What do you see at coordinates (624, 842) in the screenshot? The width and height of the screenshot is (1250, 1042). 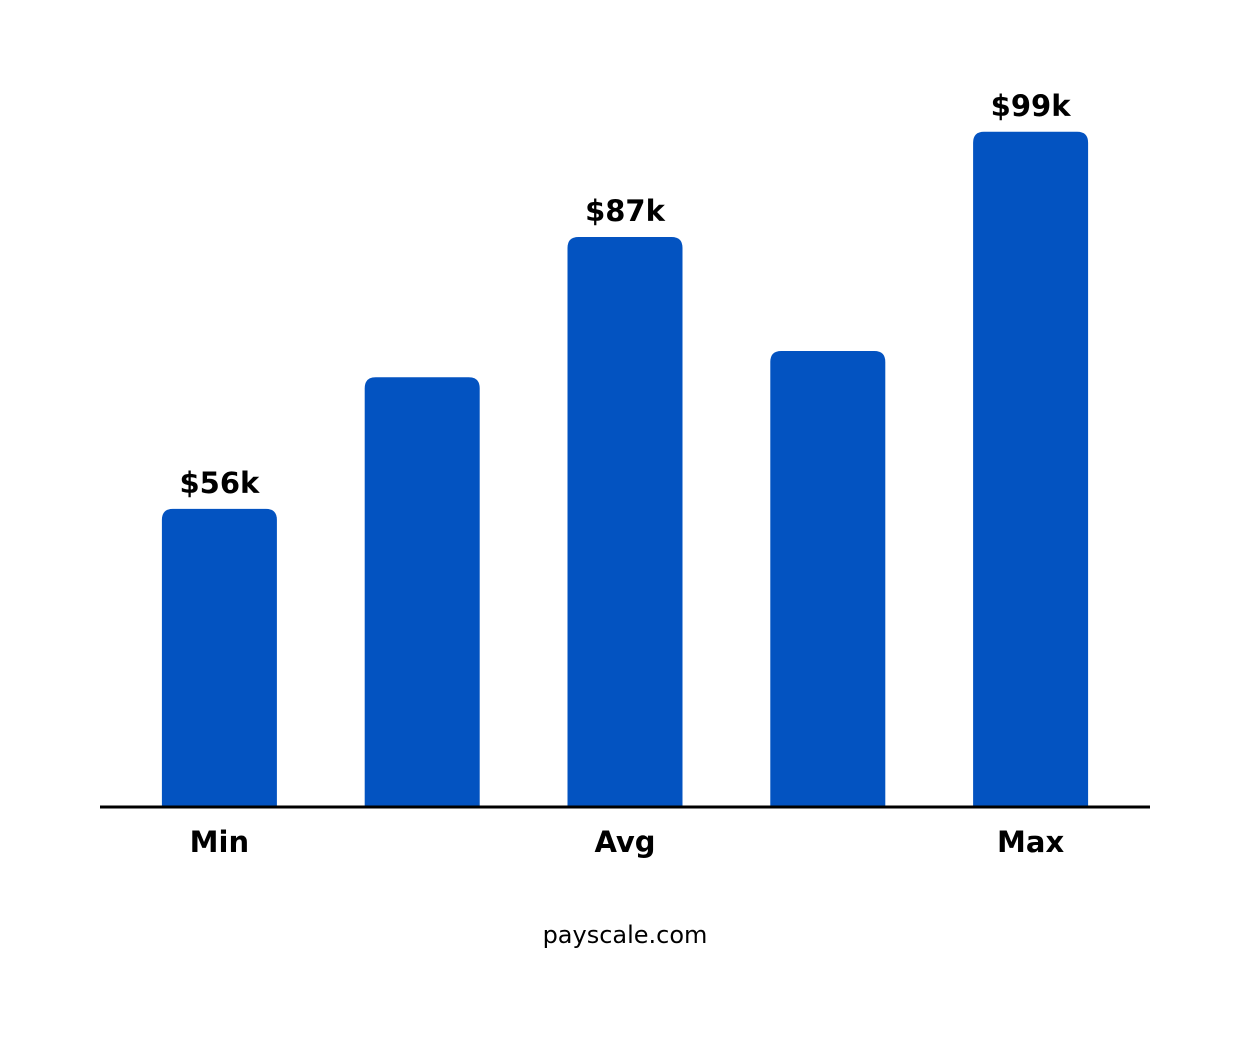 I see `x-tick-label: Avg` at bounding box center [624, 842].